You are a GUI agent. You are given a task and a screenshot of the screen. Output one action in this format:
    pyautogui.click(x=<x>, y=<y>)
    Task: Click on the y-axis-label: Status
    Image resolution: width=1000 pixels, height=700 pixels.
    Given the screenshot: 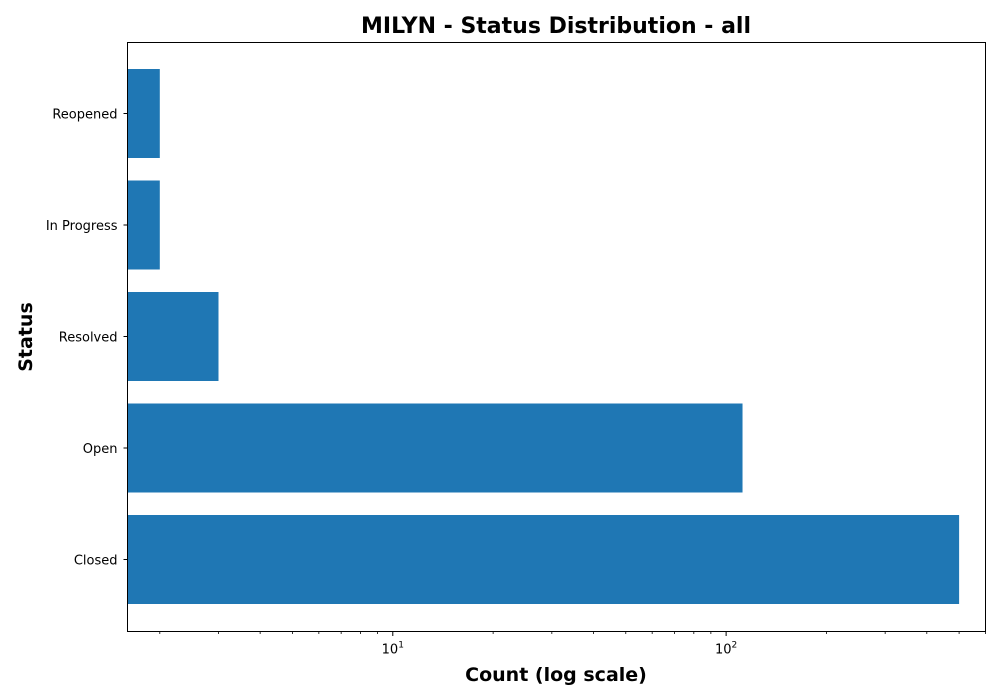 What is the action you would take?
    pyautogui.click(x=26, y=337)
    